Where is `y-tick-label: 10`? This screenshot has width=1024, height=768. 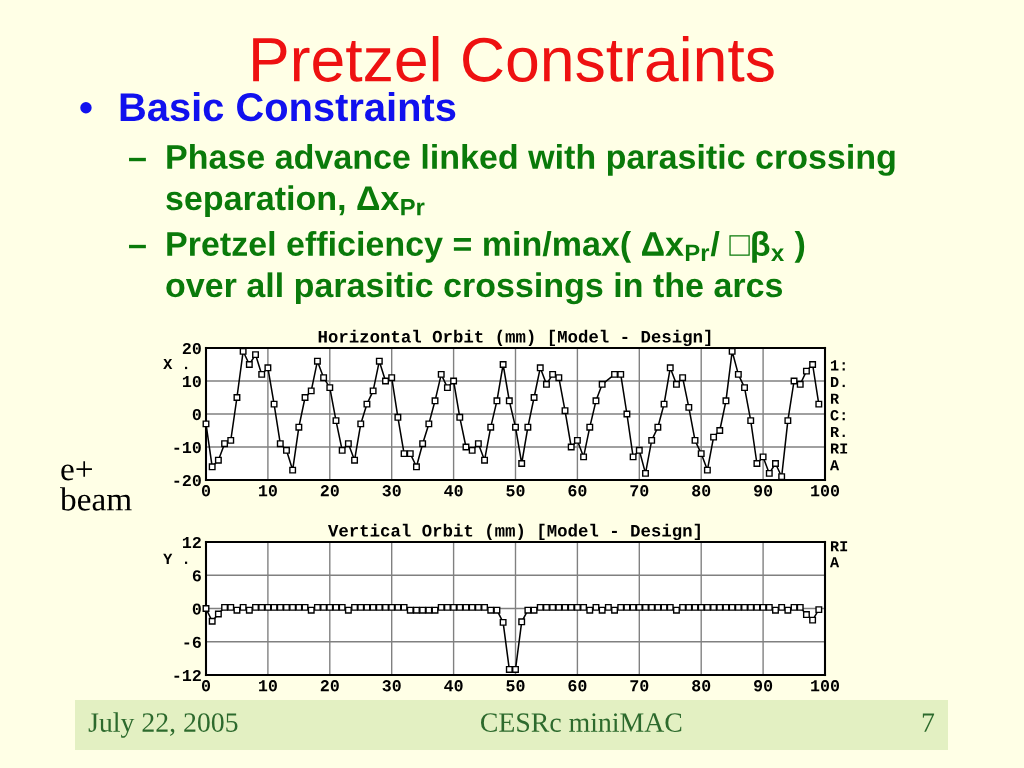 y-tick-label: 10 is located at coordinates (191, 381).